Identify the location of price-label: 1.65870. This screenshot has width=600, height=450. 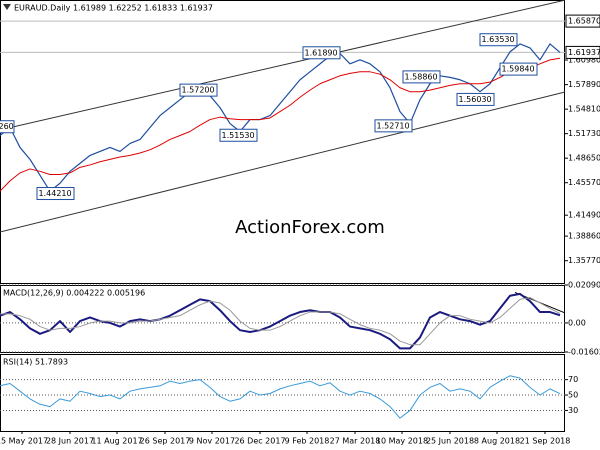
(584, 21).